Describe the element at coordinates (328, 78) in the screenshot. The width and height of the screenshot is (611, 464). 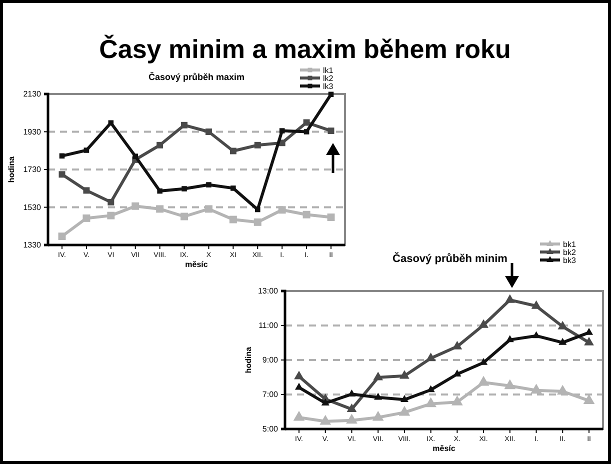
I see `legend-label: lk2` at that location.